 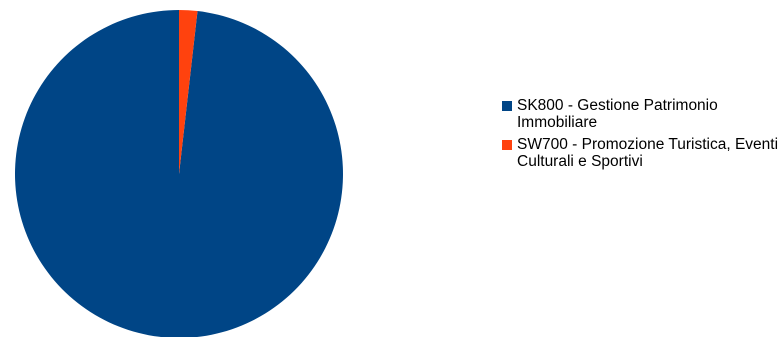 I want to click on legend-item-sk800: SK800 - Gestione Patrimonio Immobiliare, so click(x=642, y=114).